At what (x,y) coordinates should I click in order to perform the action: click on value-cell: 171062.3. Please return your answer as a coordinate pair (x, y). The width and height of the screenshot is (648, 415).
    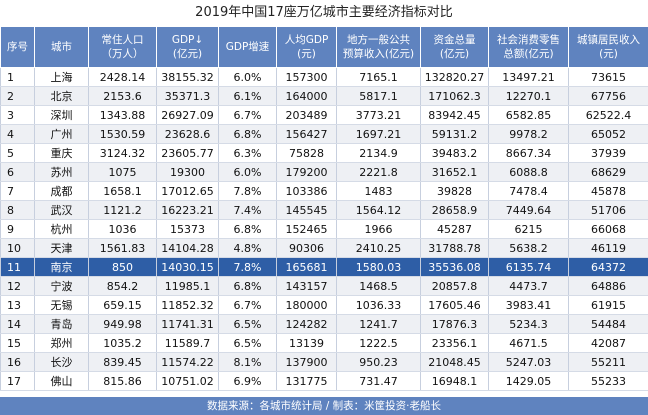
    Looking at the image, I should click on (454, 96).